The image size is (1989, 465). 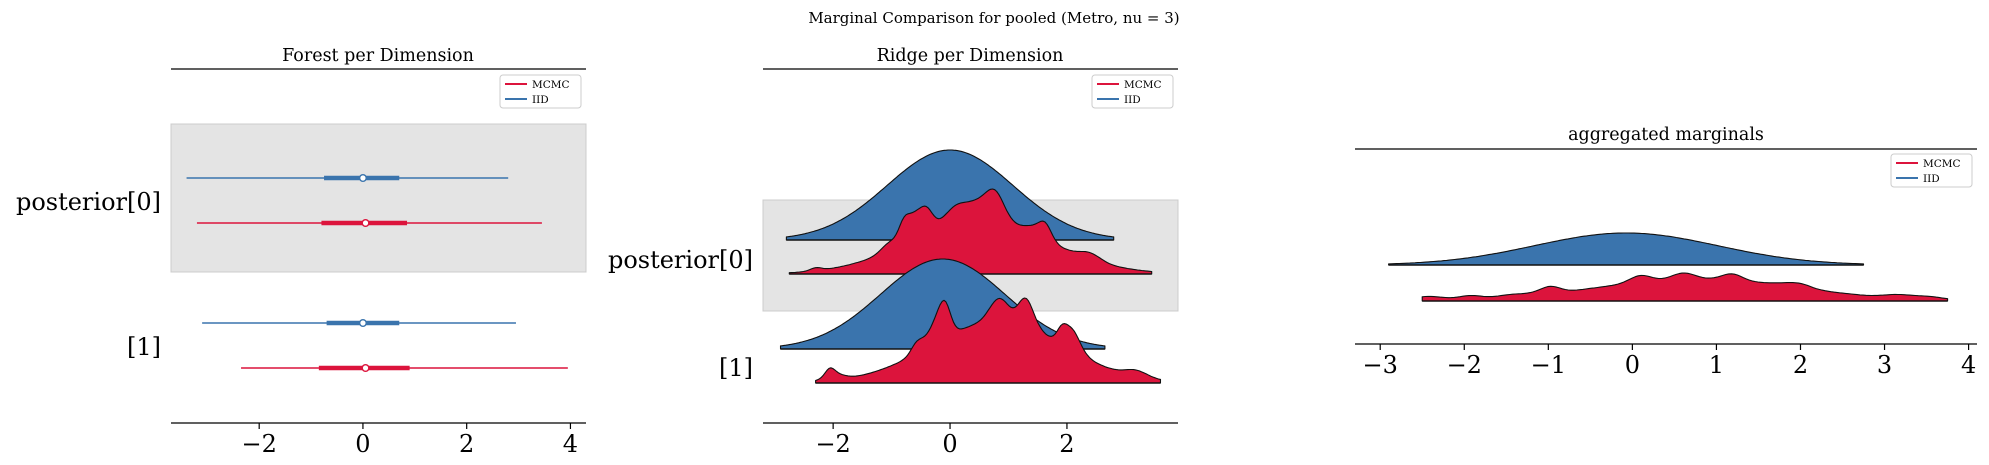 I want to click on forest-title: Forest per Dimension, so click(x=378, y=56).